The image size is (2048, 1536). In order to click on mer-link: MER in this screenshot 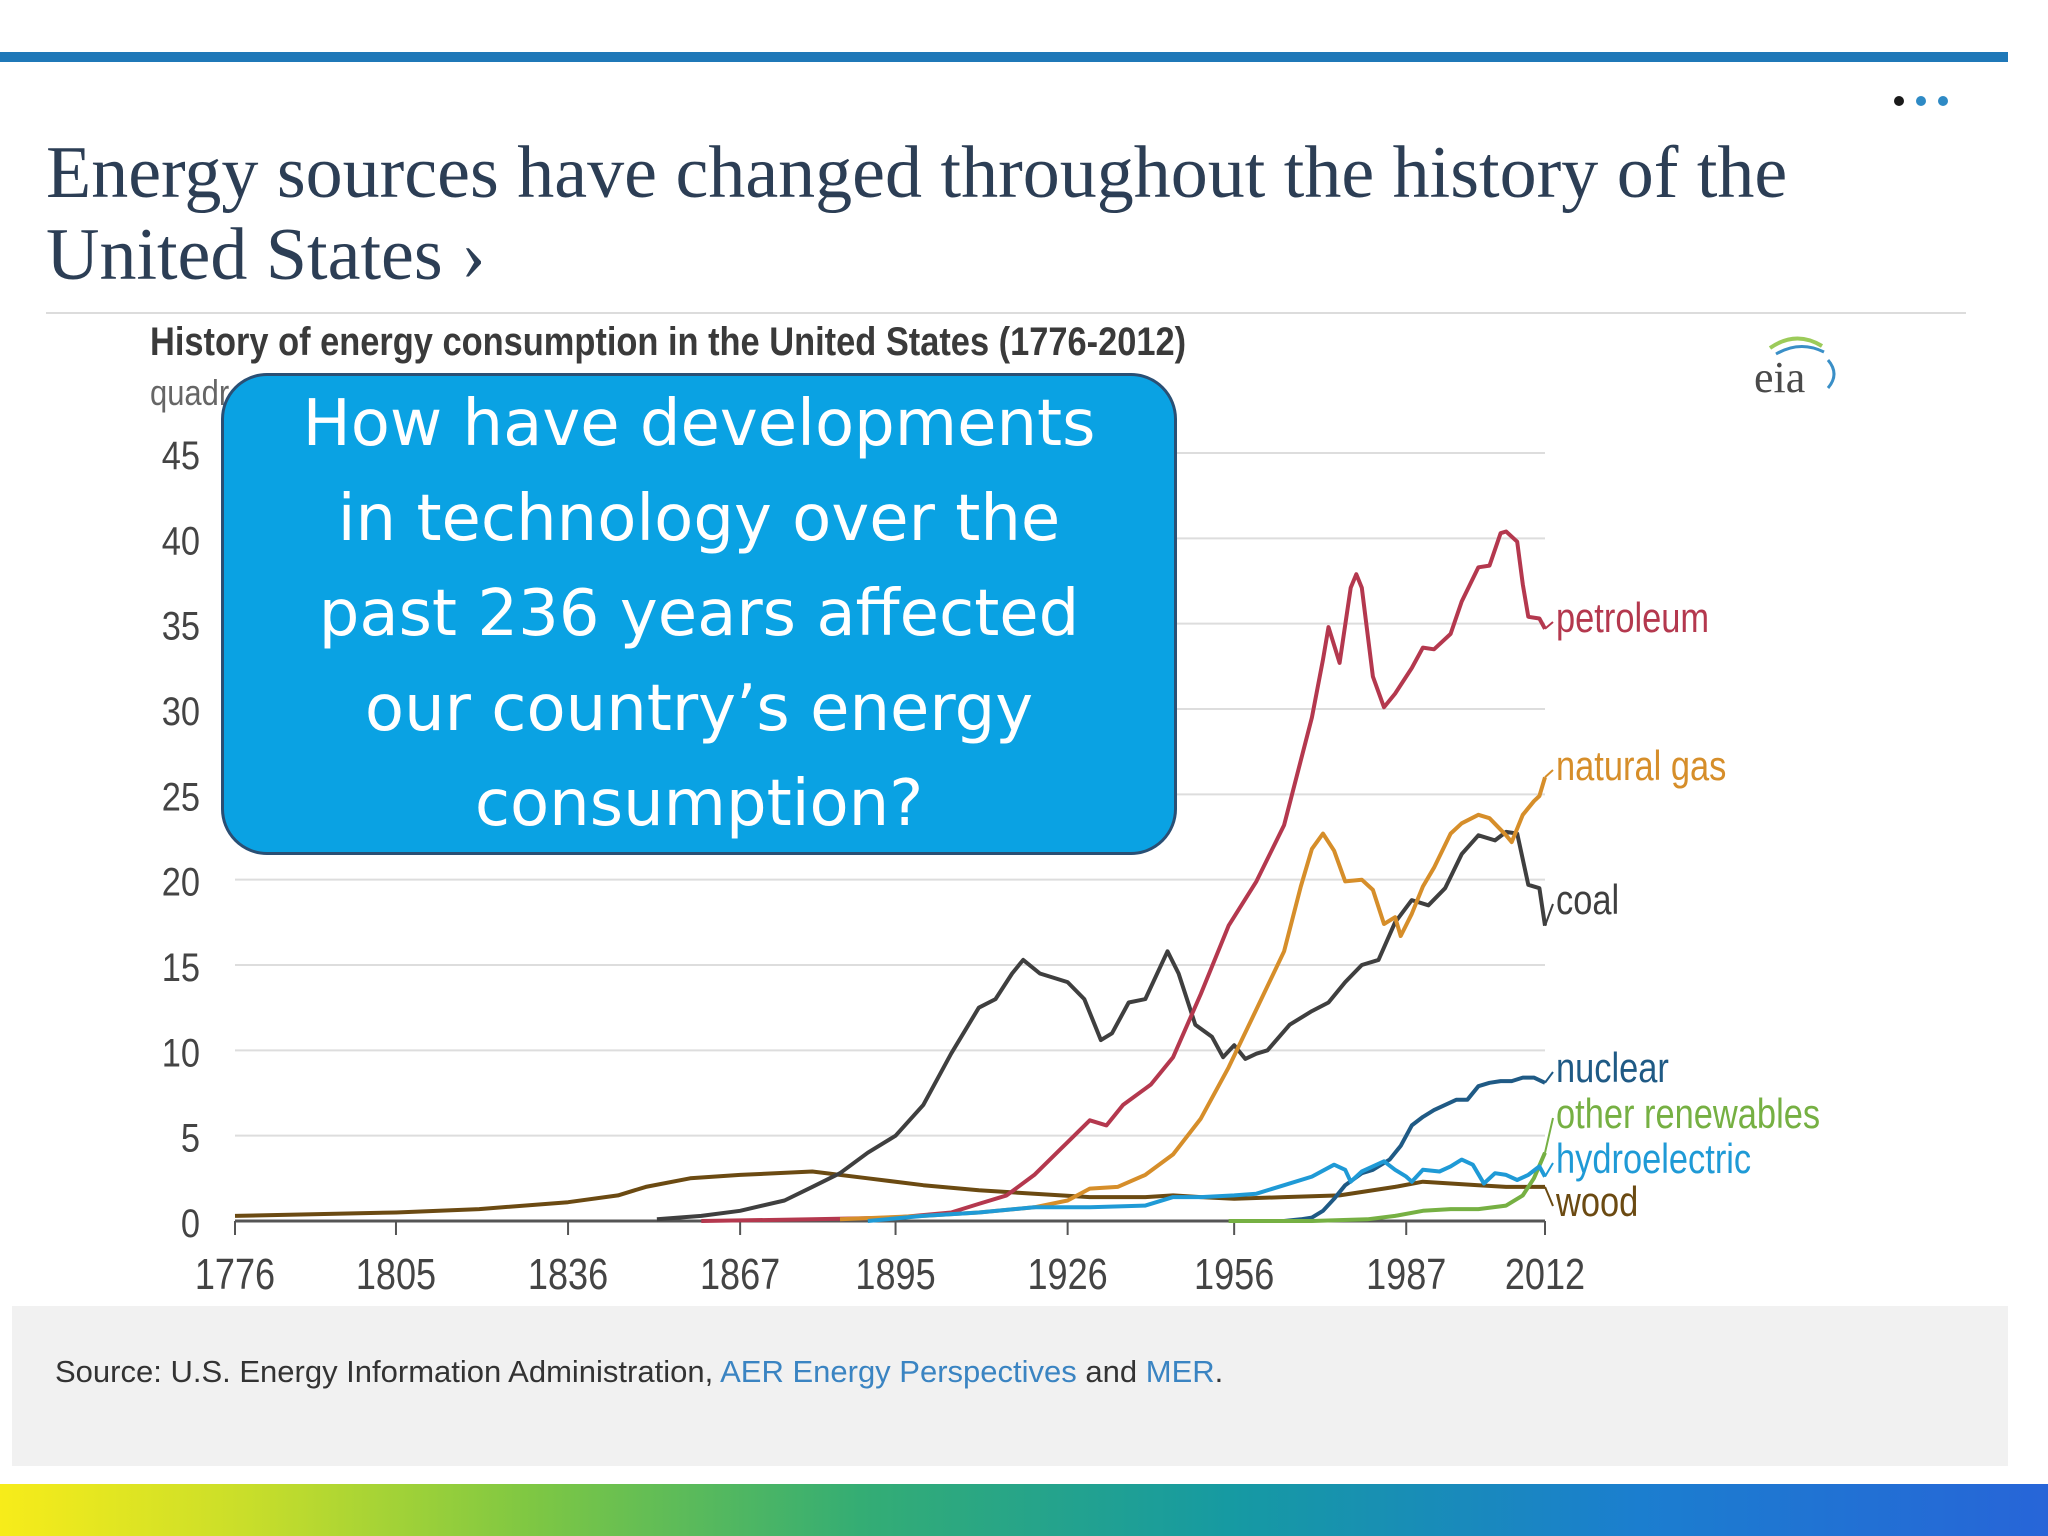, I will do `click(1180, 1371)`.